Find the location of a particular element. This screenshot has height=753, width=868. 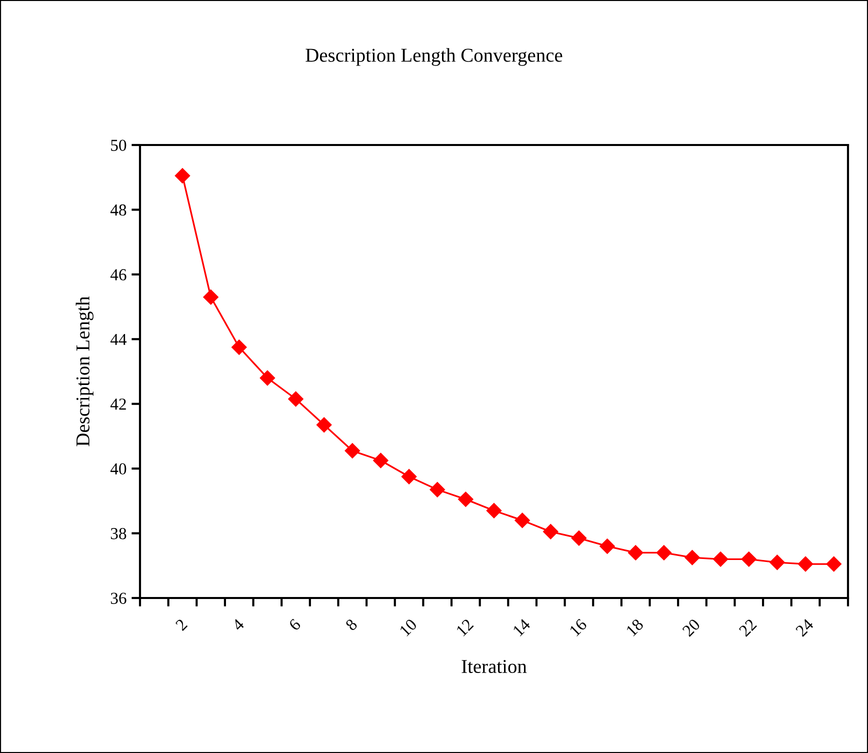

x-tick-label: 2 is located at coordinates (181, 624).